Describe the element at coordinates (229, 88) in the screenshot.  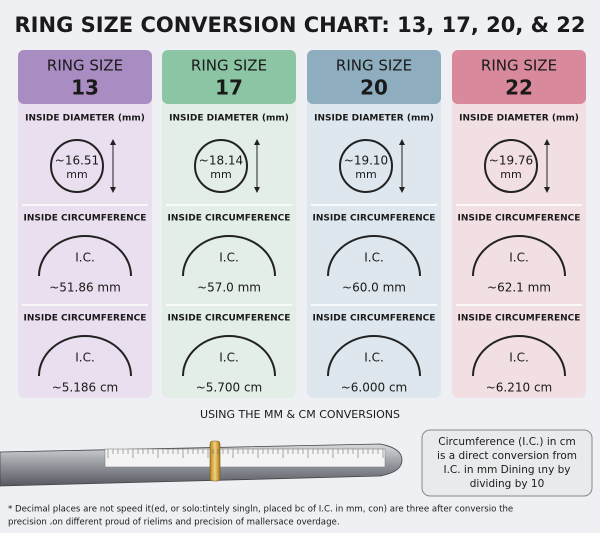
I see `ring-size: 17` at that location.